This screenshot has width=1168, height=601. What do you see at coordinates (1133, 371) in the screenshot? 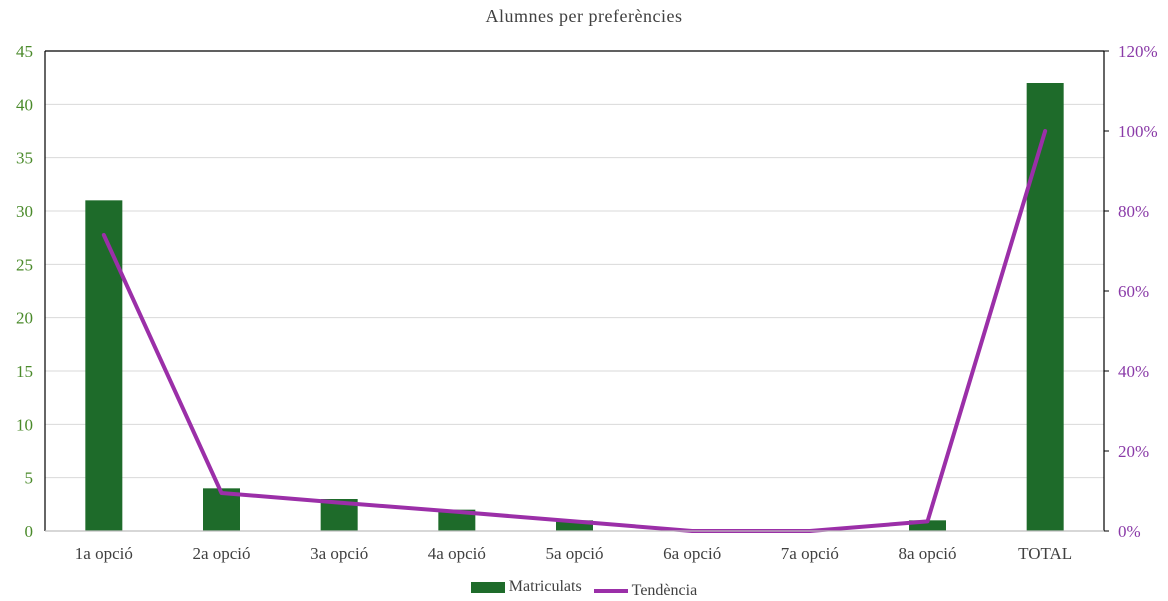
I see `right-tick-label: 40%` at bounding box center [1133, 371].